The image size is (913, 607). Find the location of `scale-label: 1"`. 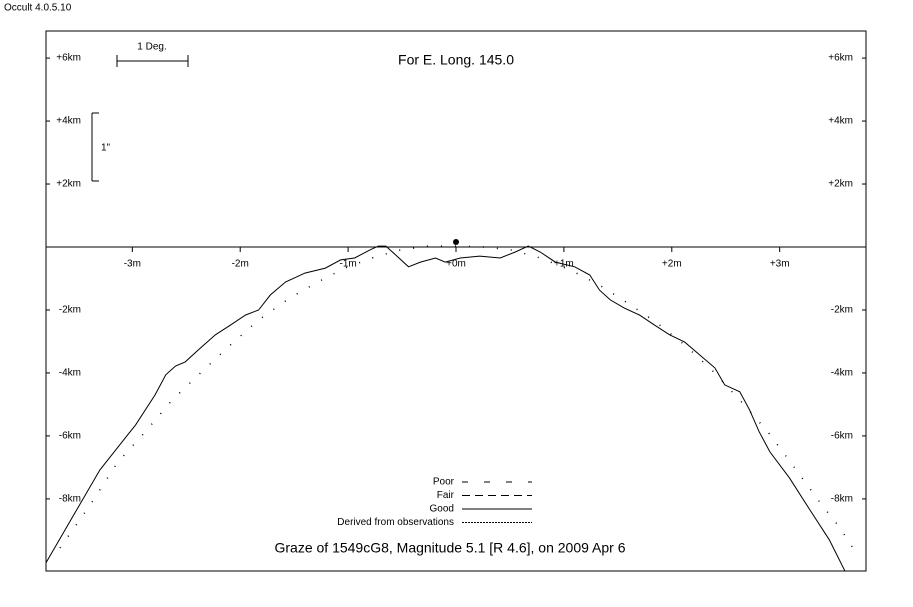

scale-label: 1" is located at coordinates (106, 148).